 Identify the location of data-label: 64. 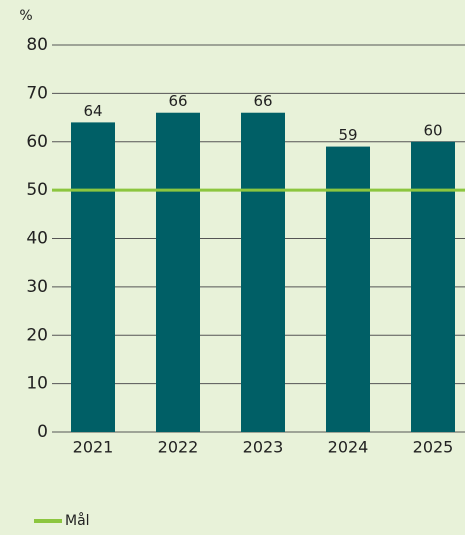
(92, 111).